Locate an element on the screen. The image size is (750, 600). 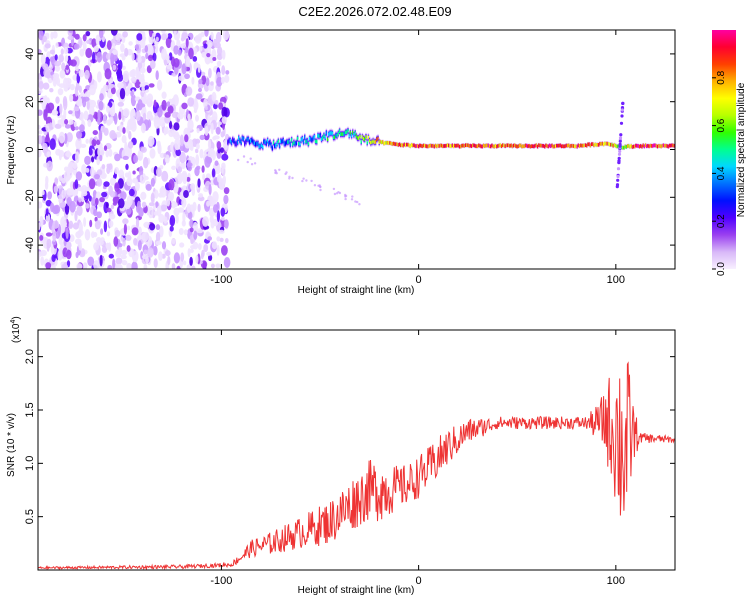
colorbar-tick-label: 0.8 is located at coordinates (721, 77).